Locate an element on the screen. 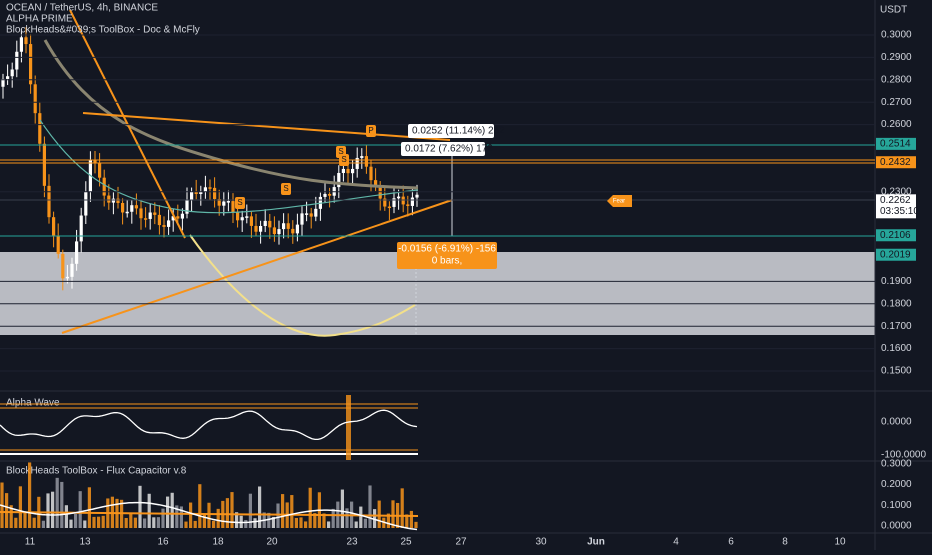 This screenshot has height=555, width=932. curve-line is located at coordinates (302, 285).